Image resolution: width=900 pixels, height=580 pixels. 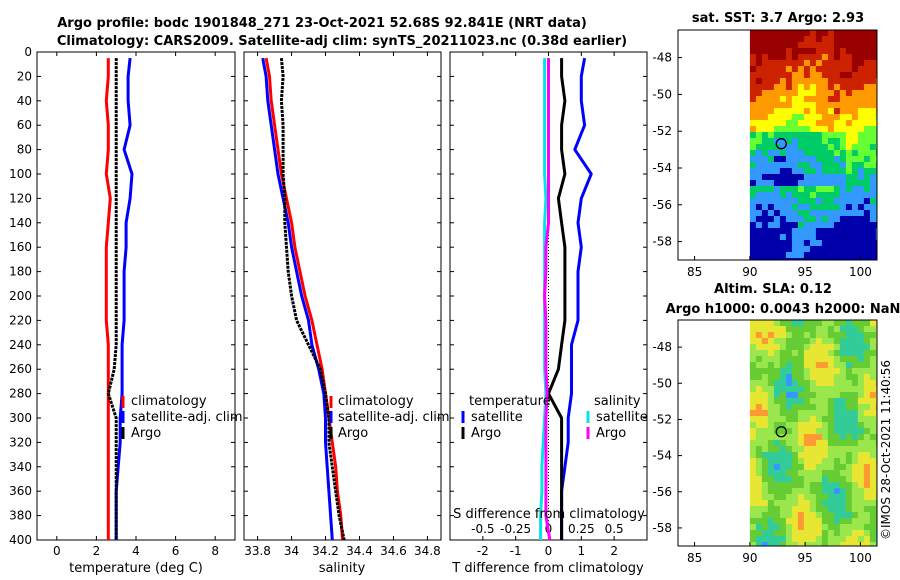 What do you see at coordinates (24, 76) in the screenshot?
I see `y-tick-label: 20` at bounding box center [24, 76].